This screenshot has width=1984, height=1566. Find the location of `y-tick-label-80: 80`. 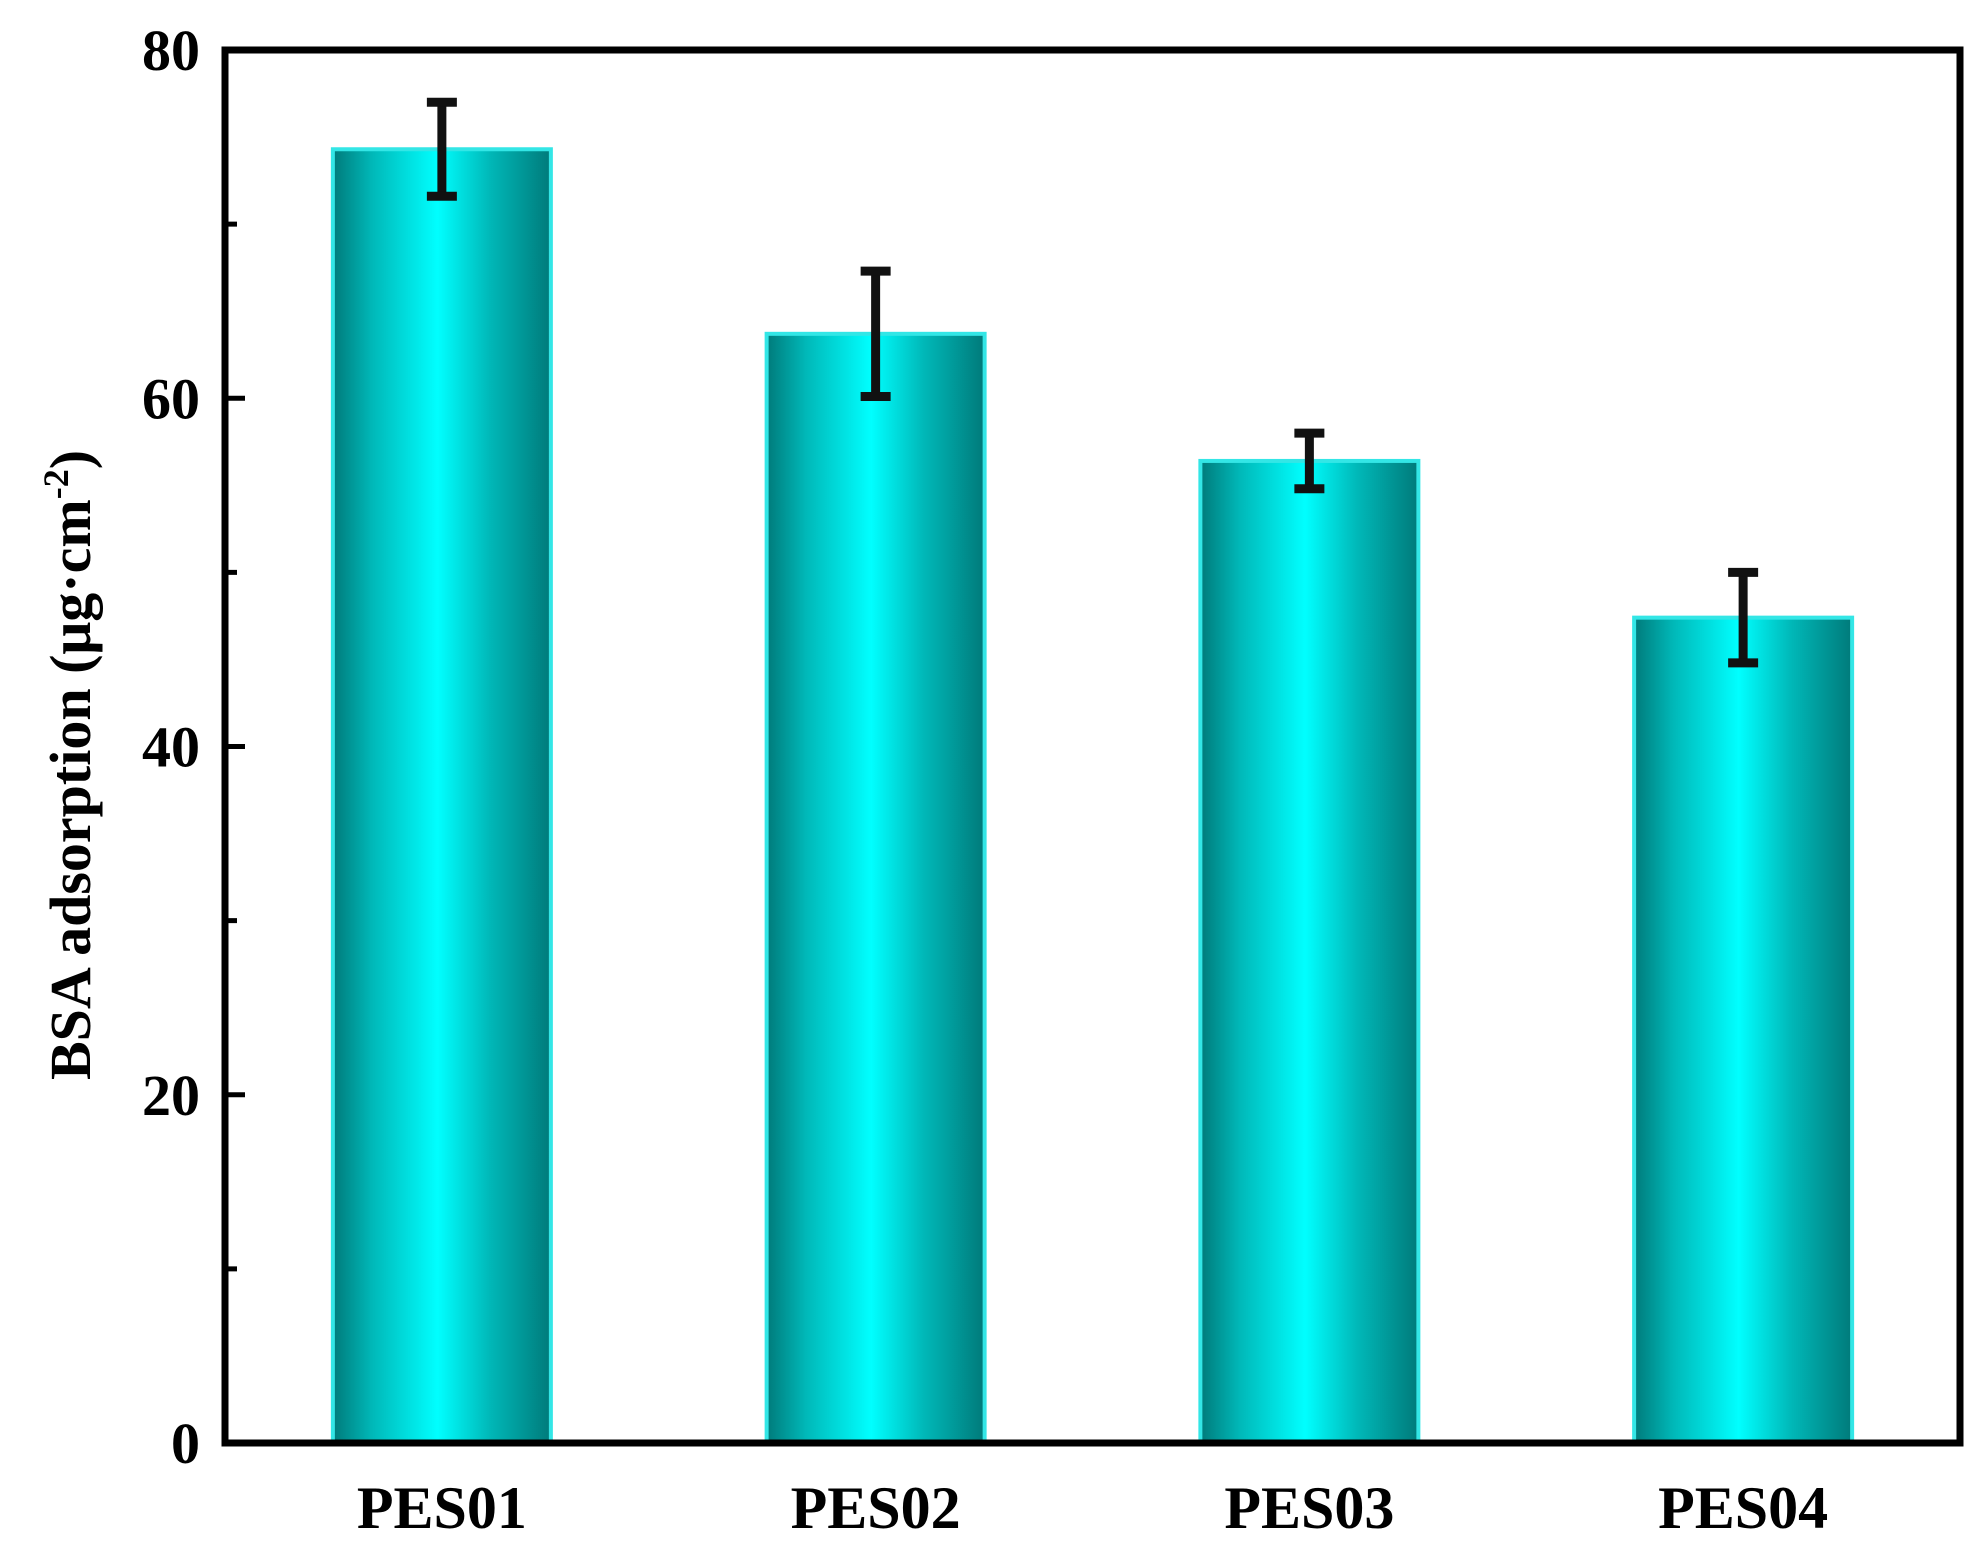

y-tick-label-80: 80 is located at coordinates (171, 50).